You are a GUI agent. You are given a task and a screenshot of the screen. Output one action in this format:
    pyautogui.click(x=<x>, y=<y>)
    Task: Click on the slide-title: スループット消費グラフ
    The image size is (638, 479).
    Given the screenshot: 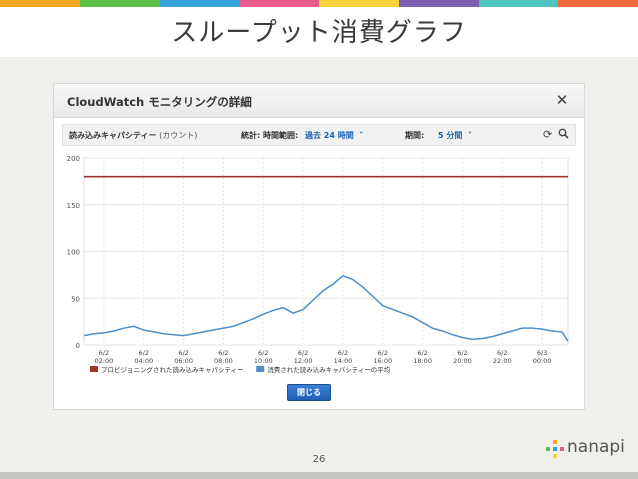 What is the action you would take?
    pyautogui.click(x=319, y=33)
    